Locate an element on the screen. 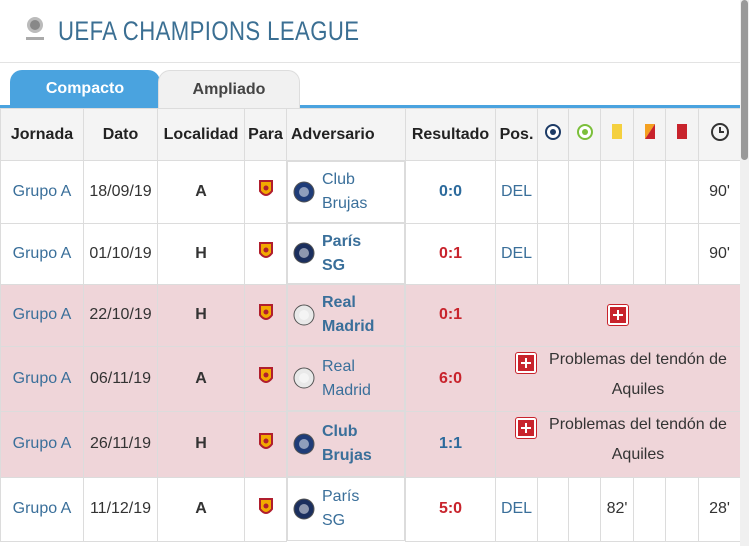 The width and height of the screenshot is (749, 546). result: 1:1 is located at coordinates (450, 444).